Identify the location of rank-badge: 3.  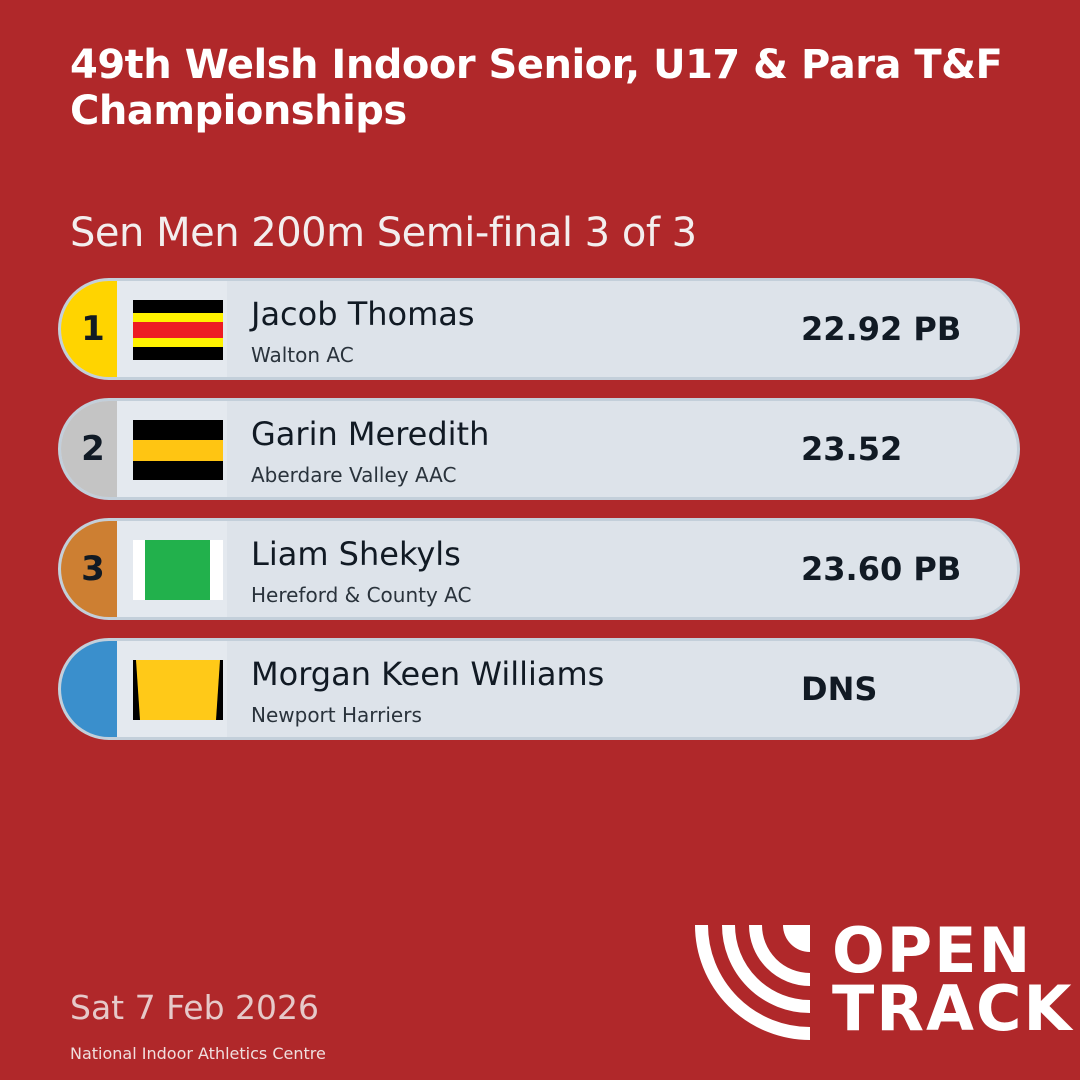
(89, 569).